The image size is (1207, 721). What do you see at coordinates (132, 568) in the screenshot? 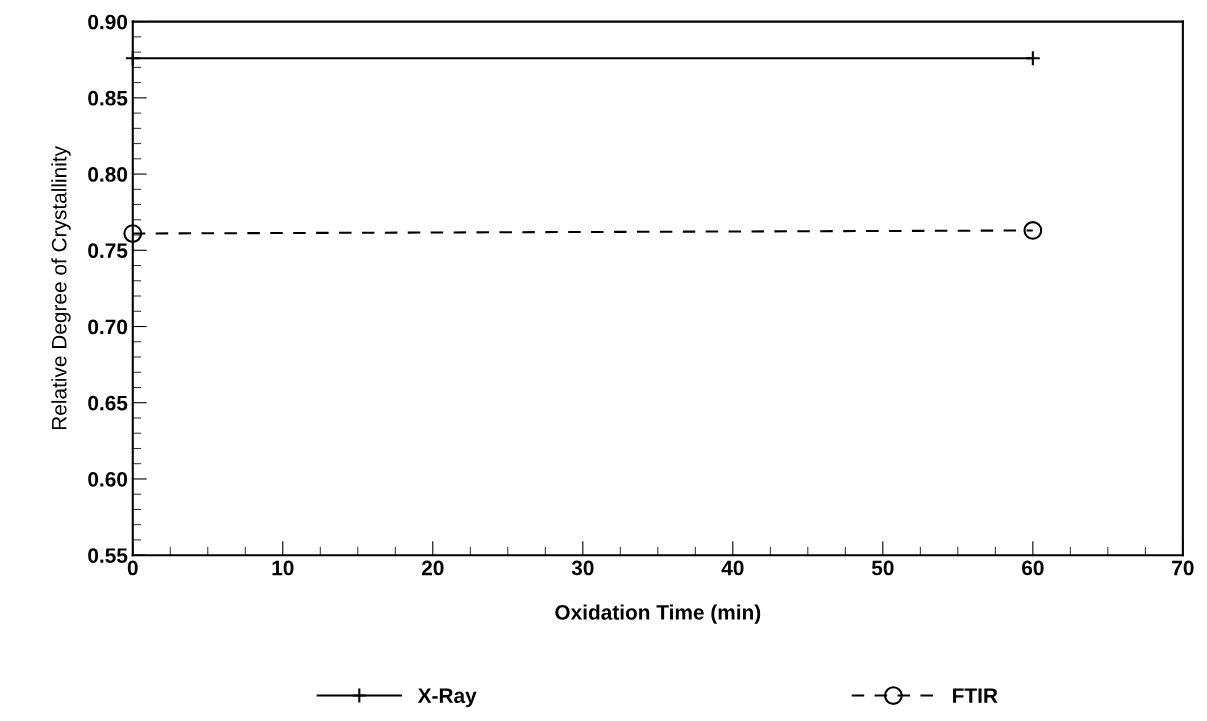
I see `x-tick-label: 0` at bounding box center [132, 568].